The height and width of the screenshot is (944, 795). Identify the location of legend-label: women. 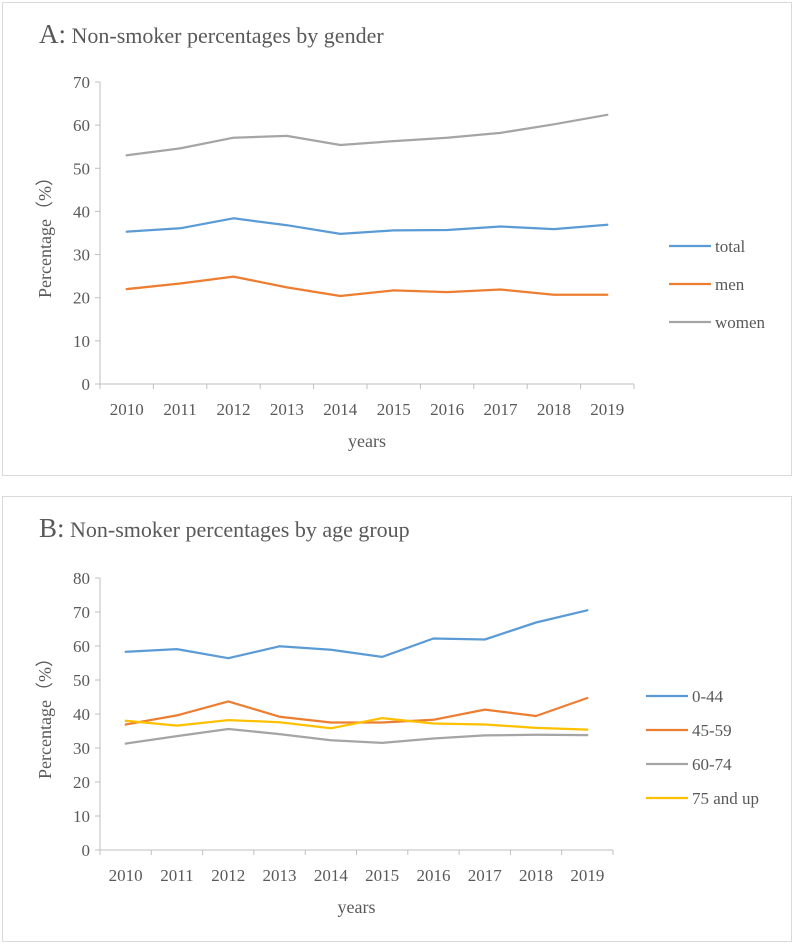
(740, 322).